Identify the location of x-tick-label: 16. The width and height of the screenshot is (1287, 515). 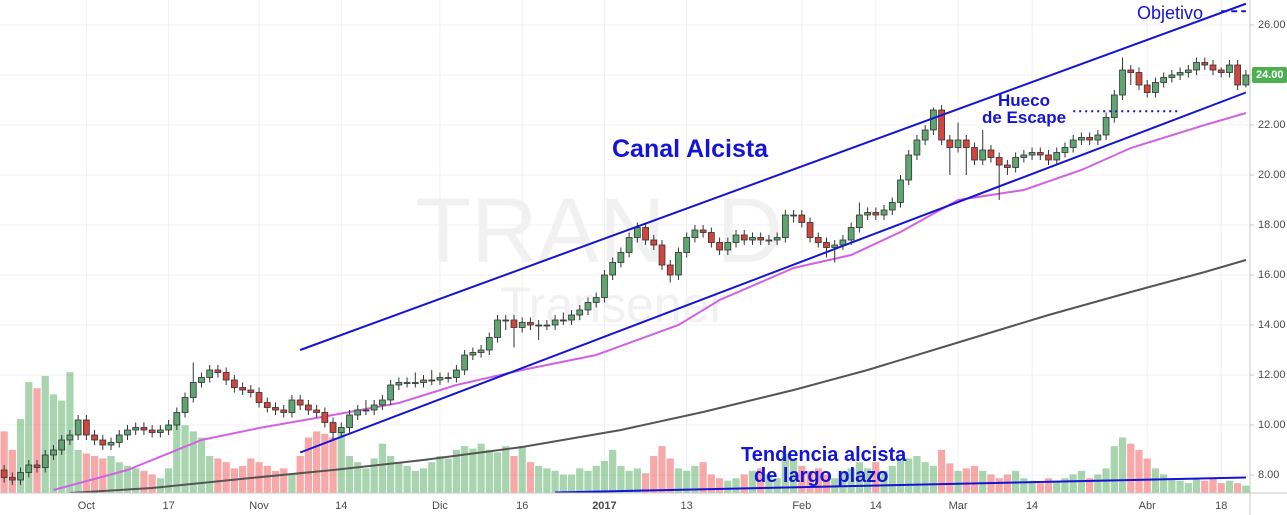
(522, 506).